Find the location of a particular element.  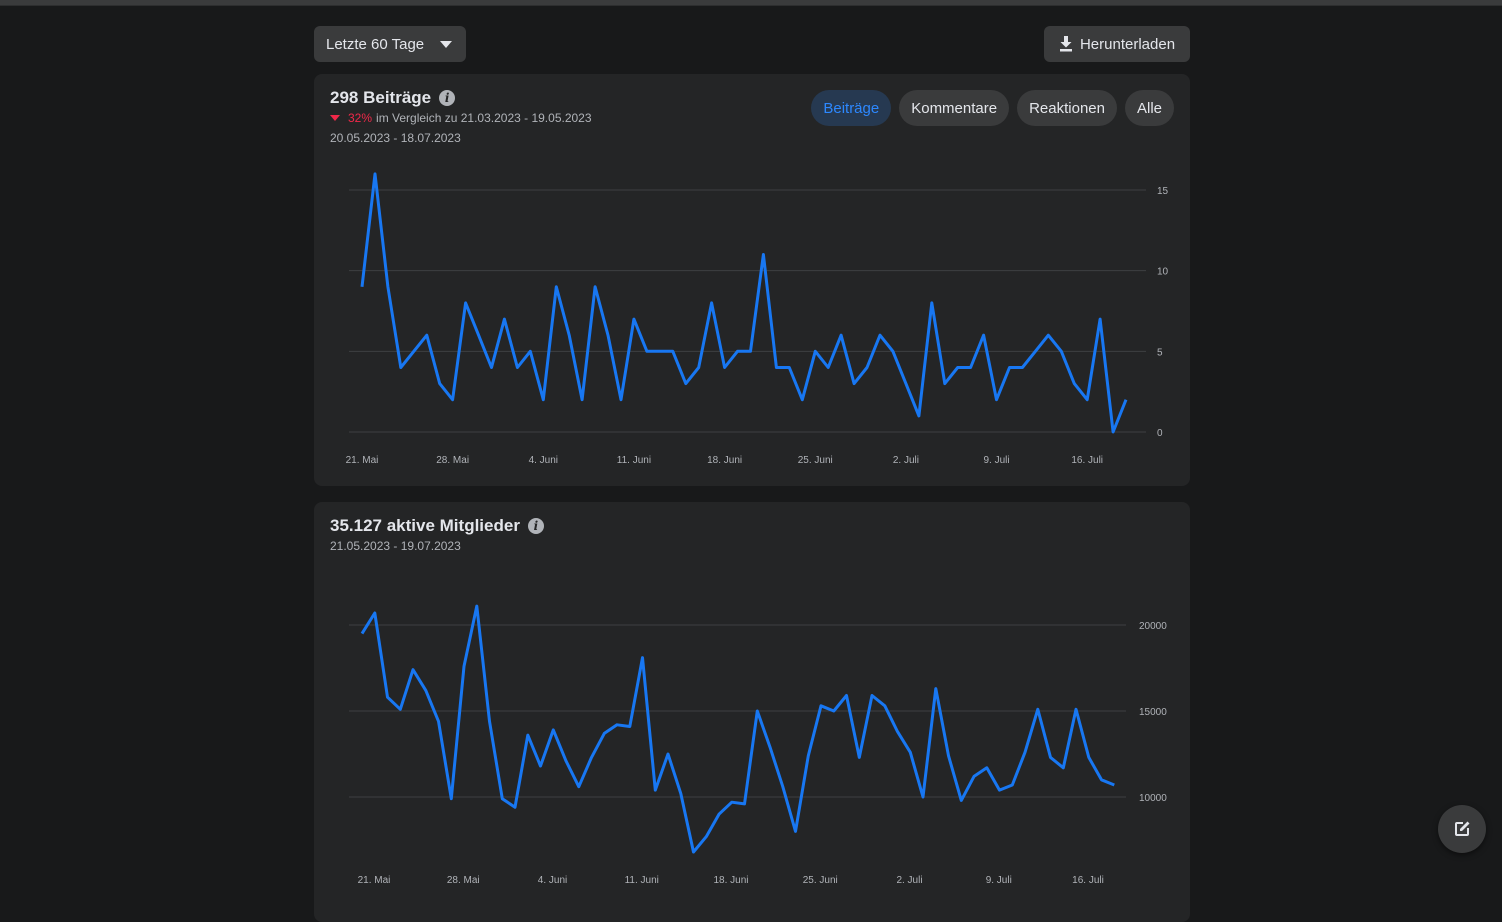

tab-reactions: Reaktionen is located at coordinates (1067, 108).